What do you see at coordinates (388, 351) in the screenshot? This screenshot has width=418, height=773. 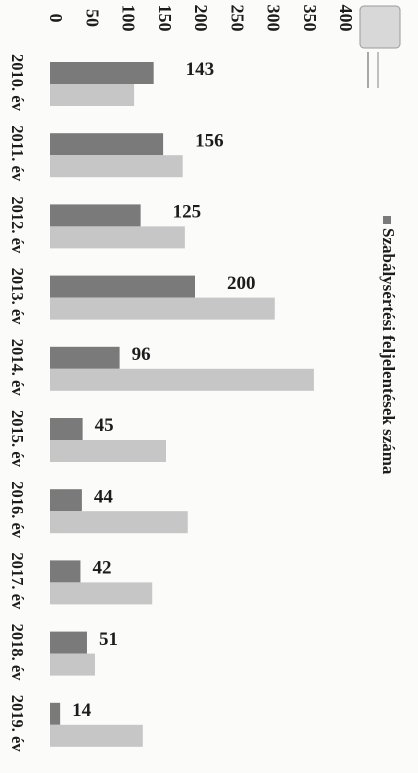 I see `legend-label: Szabálysértési feljelentések száma` at bounding box center [388, 351].